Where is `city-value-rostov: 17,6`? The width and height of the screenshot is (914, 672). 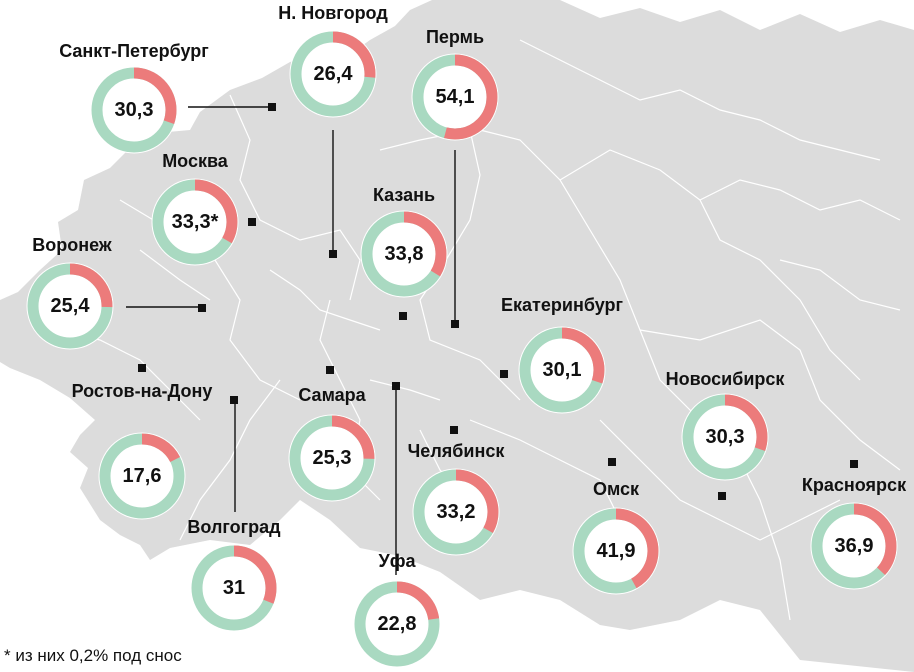 city-value-rostov: 17,6 is located at coordinates (142, 476).